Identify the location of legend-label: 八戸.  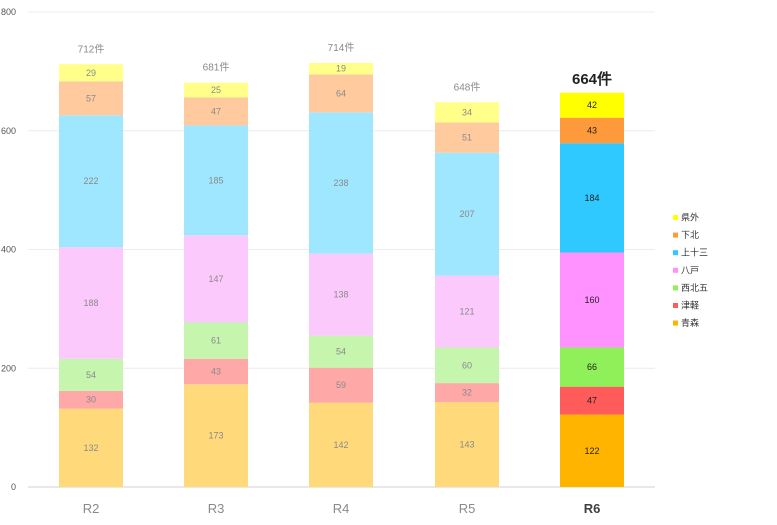
(690, 270).